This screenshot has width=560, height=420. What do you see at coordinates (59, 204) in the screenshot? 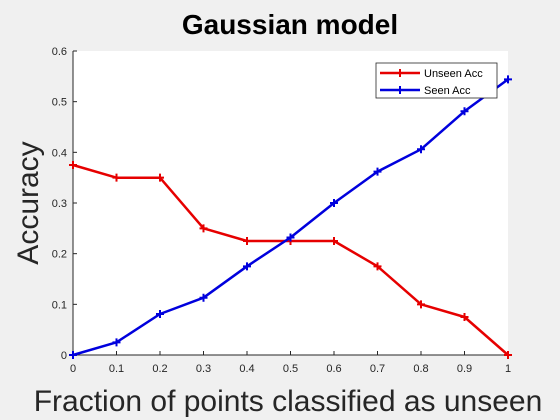
I see `y-tick-label: 0.3` at bounding box center [59, 204].